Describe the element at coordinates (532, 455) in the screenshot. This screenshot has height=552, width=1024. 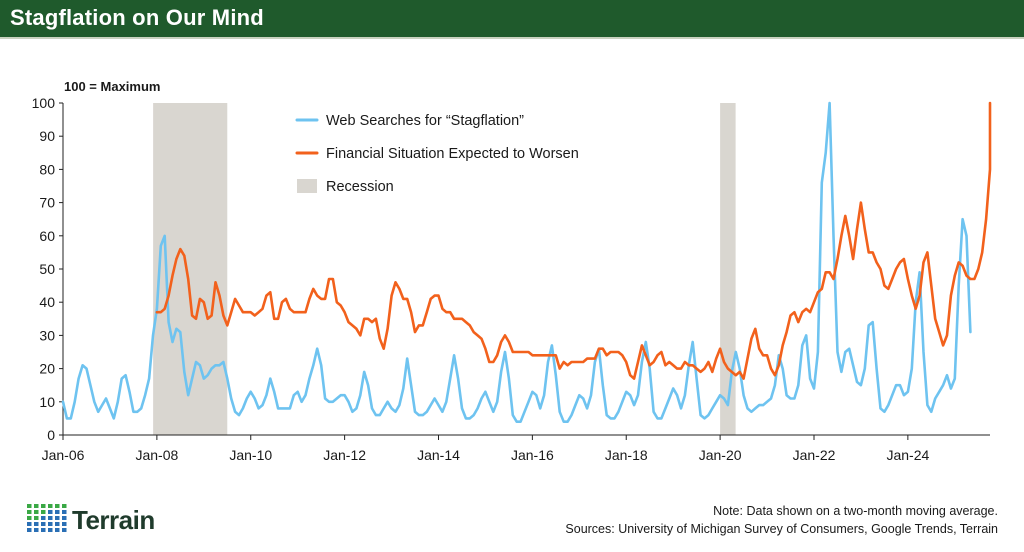
I see `x-tick-label: Jan-16` at that location.